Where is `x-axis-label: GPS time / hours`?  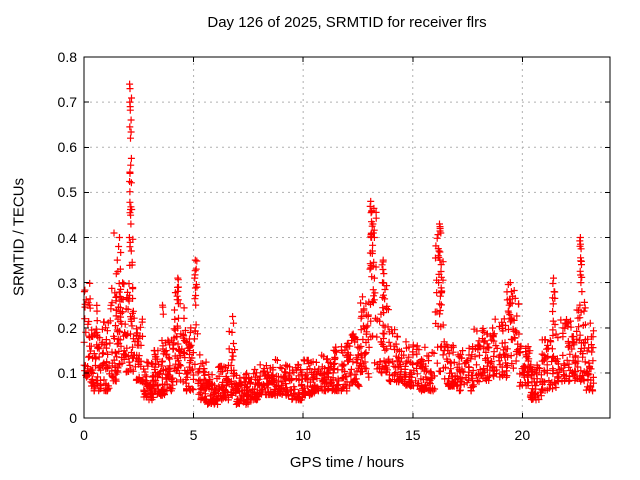 x-axis-label: GPS time / hours is located at coordinates (347, 462).